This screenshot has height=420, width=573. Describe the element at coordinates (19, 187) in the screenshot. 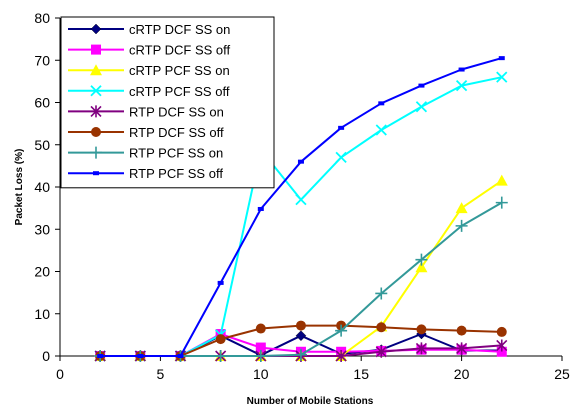

I see `y-axis-title: Packet Loss (%)` at that location.